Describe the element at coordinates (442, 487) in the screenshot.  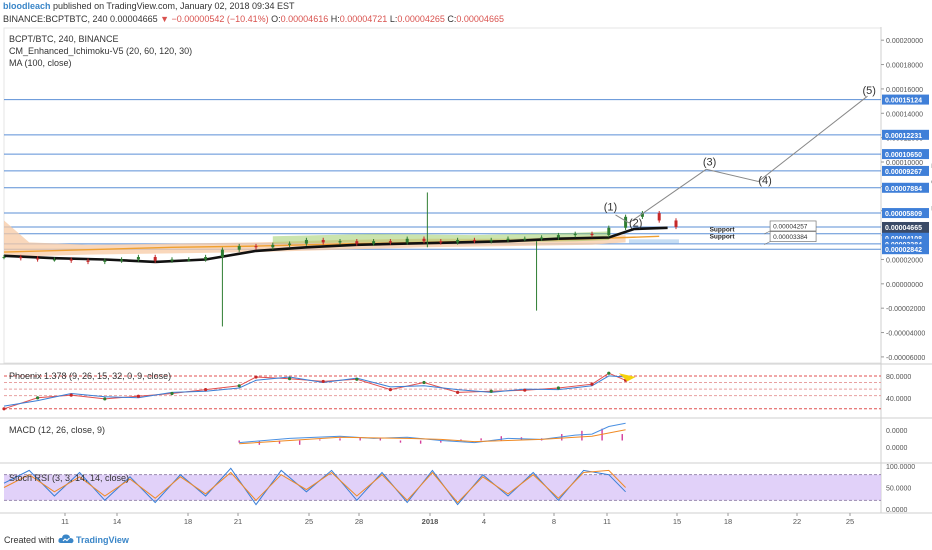
I see `stoch-band` at that location.